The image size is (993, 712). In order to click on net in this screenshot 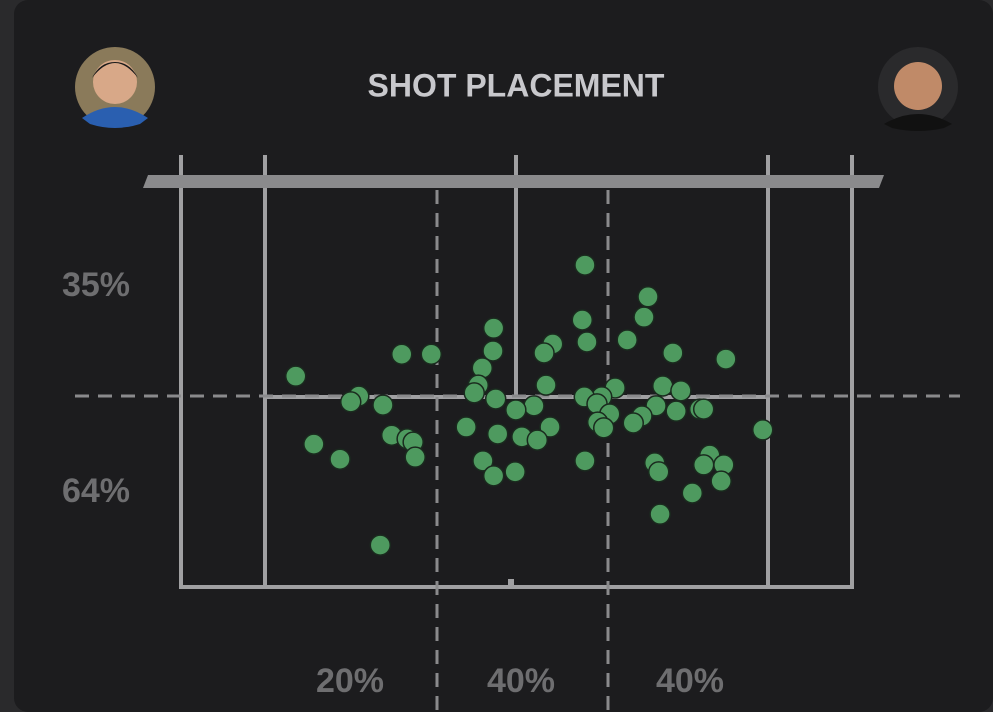, I will do `click(513, 181)`.